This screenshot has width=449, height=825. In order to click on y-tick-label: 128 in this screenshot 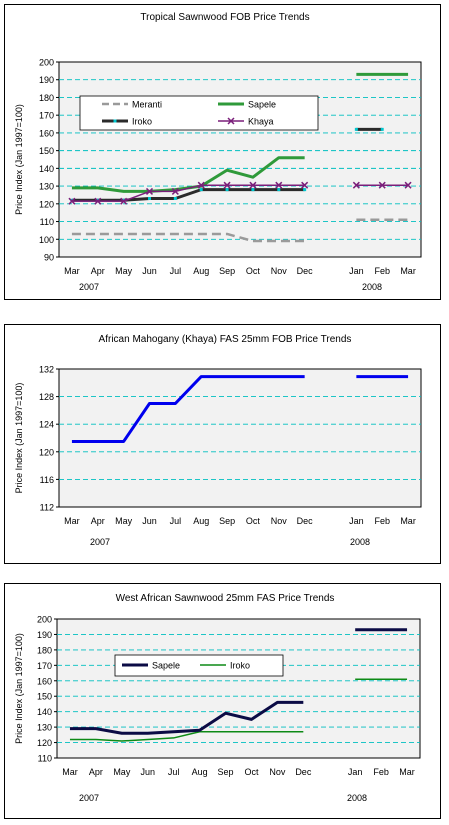, I will do `click(46, 397)`.